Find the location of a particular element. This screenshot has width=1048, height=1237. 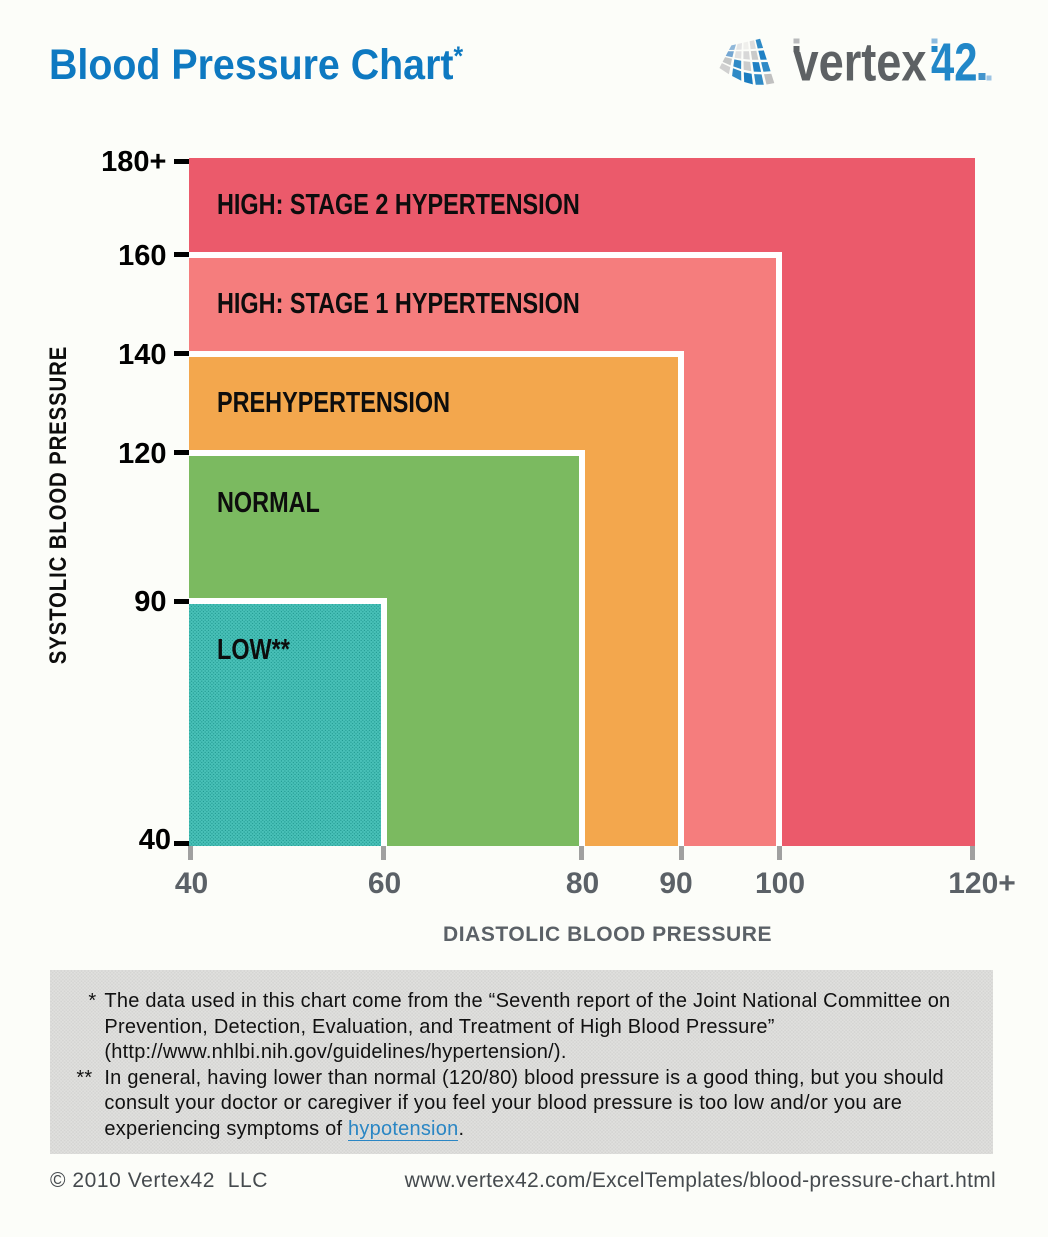

svg-text: 42 is located at coordinates (954, 63).